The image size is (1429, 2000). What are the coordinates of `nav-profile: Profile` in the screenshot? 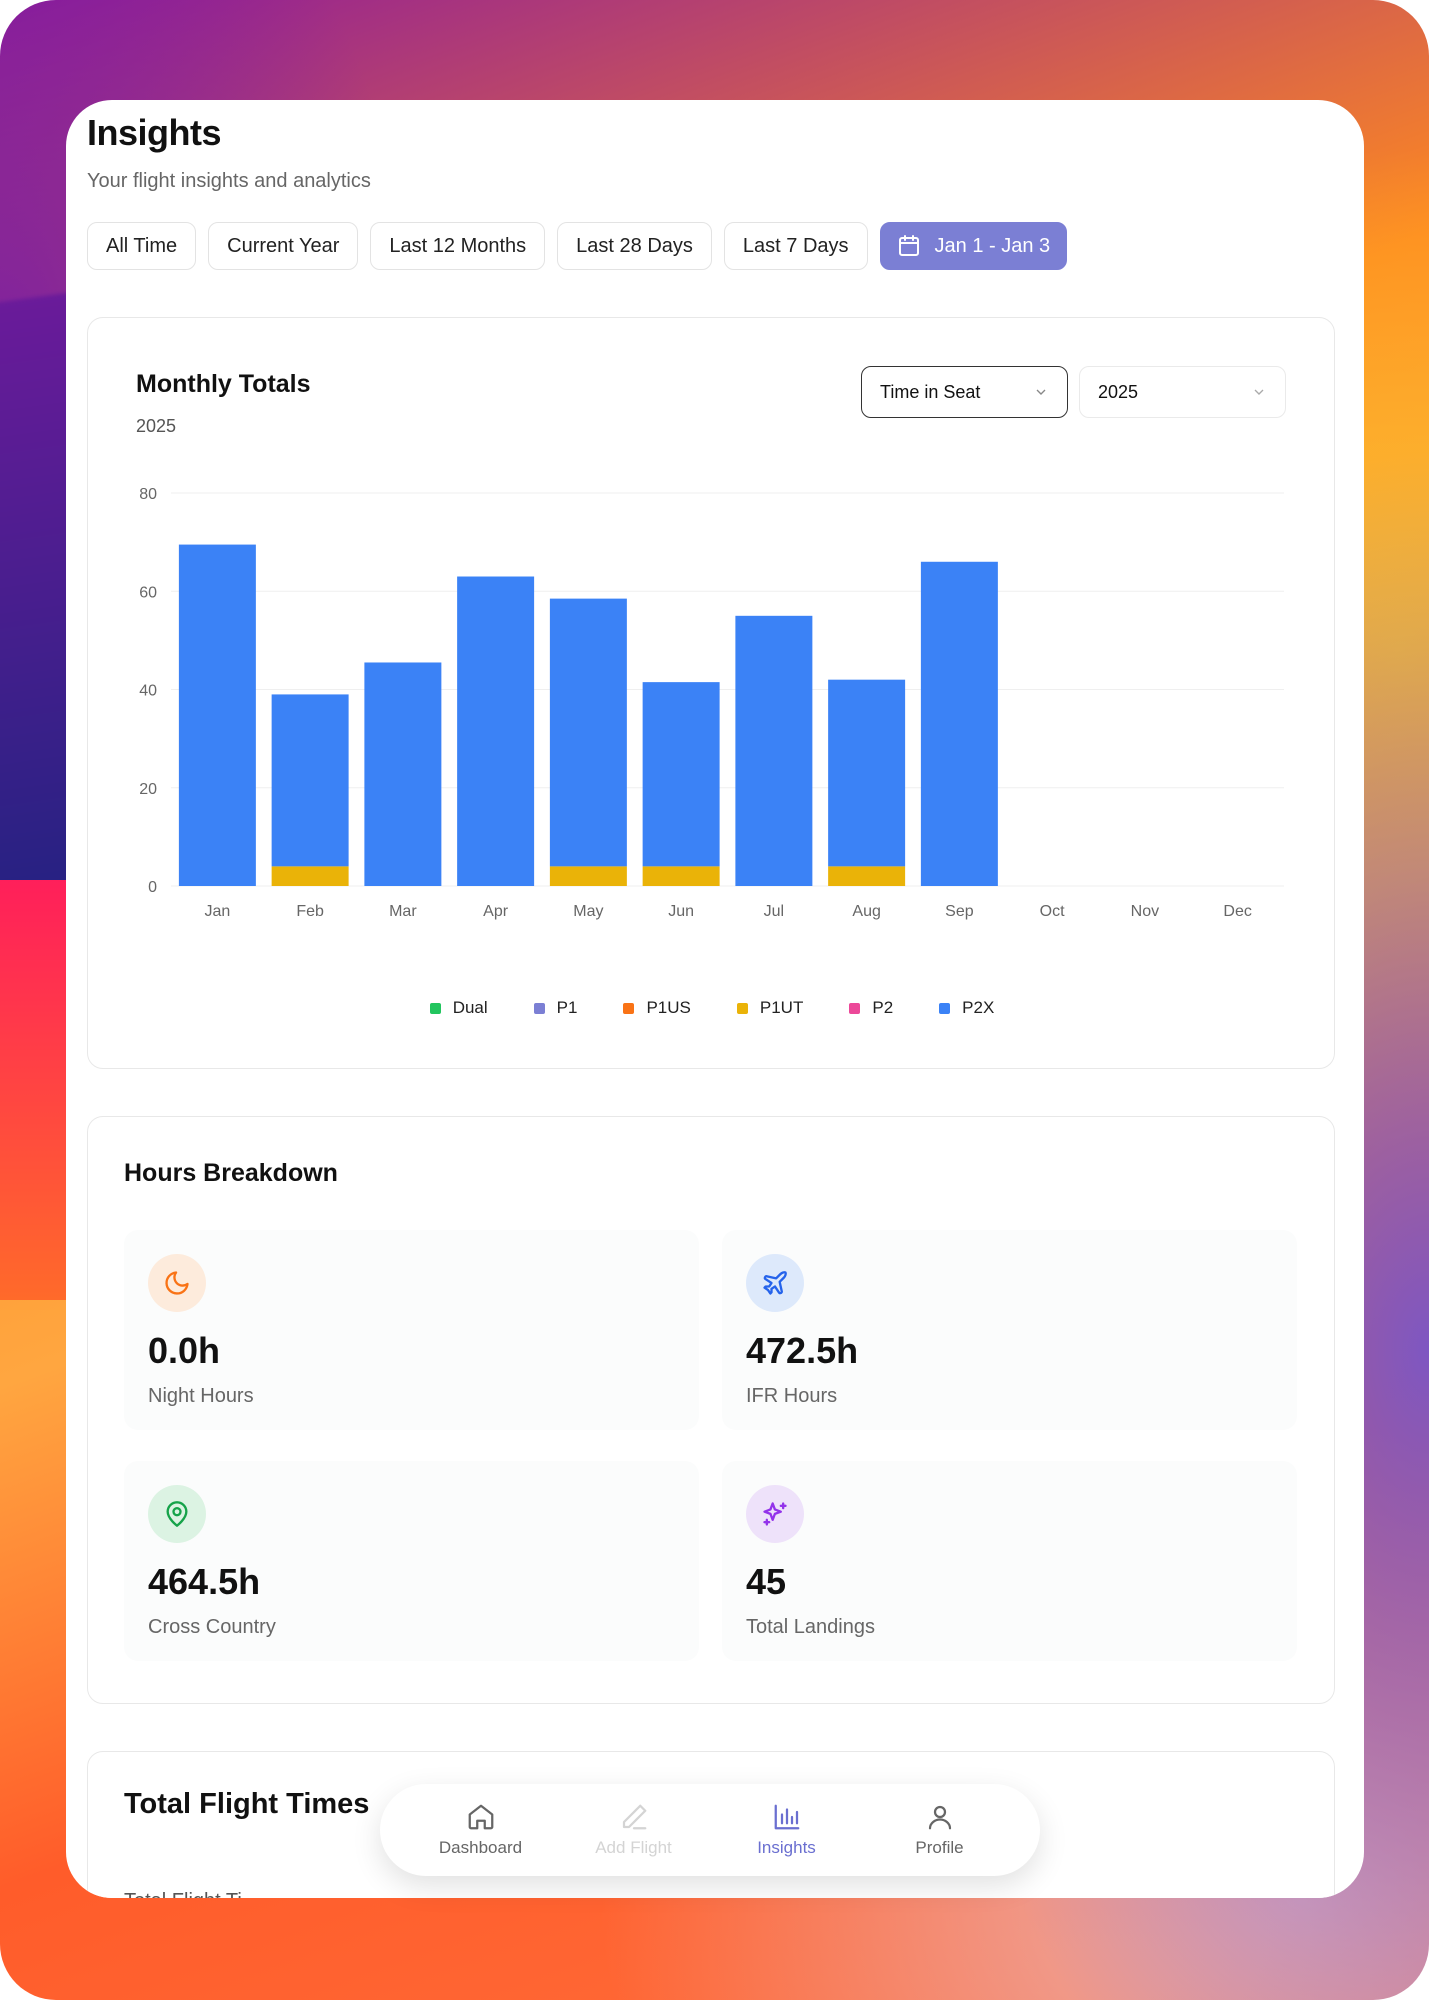 It's located at (940, 1830).